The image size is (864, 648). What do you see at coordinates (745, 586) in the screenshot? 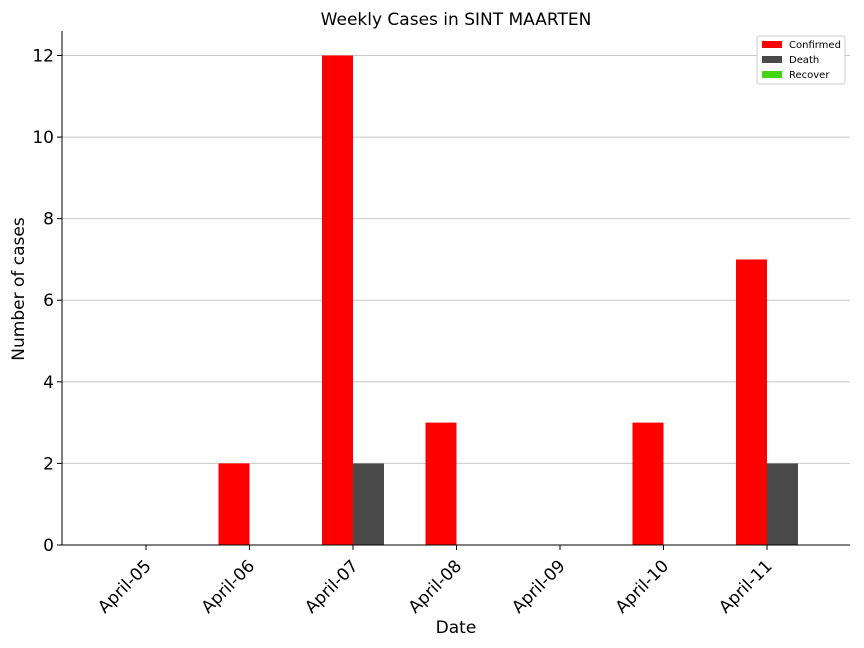
I see `x-tick-label: April-11` at bounding box center [745, 586].